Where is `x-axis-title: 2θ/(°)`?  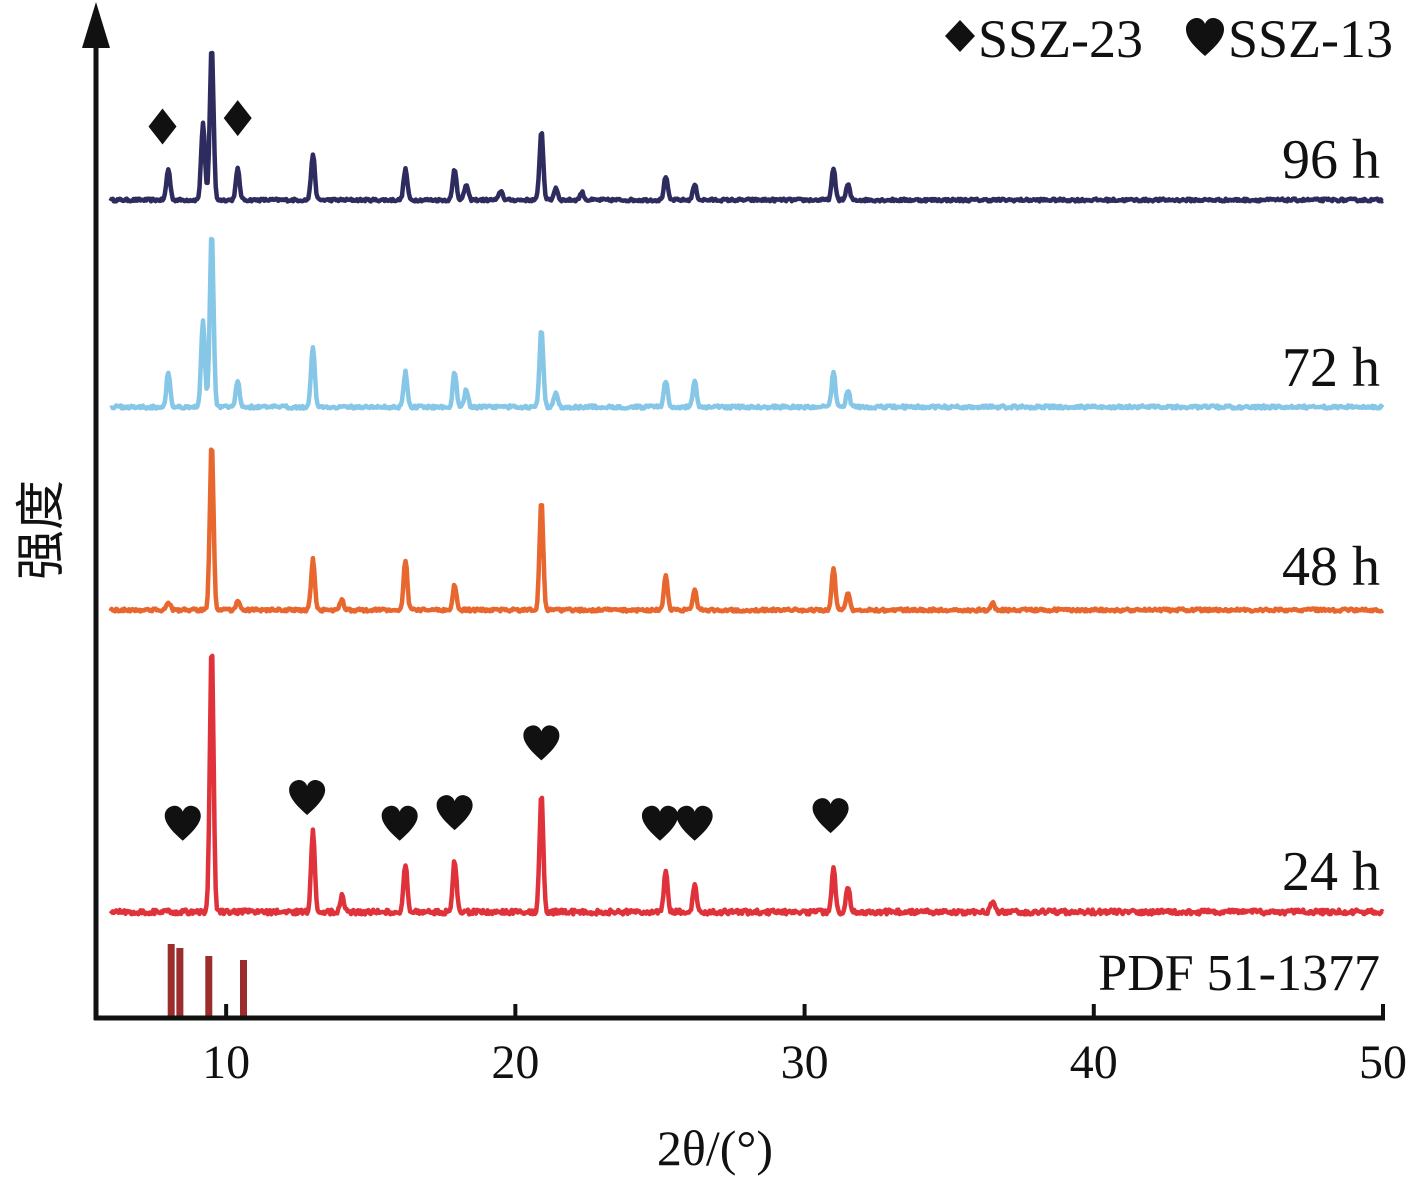
x-axis-title: 2θ/(°) is located at coordinates (715, 1148).